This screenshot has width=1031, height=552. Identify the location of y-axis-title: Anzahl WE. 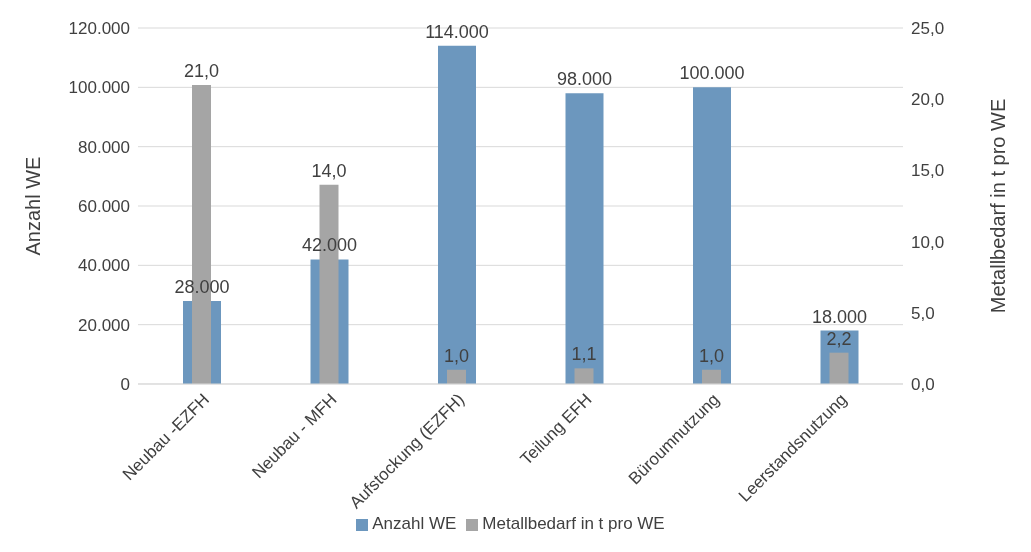
(33, 206).